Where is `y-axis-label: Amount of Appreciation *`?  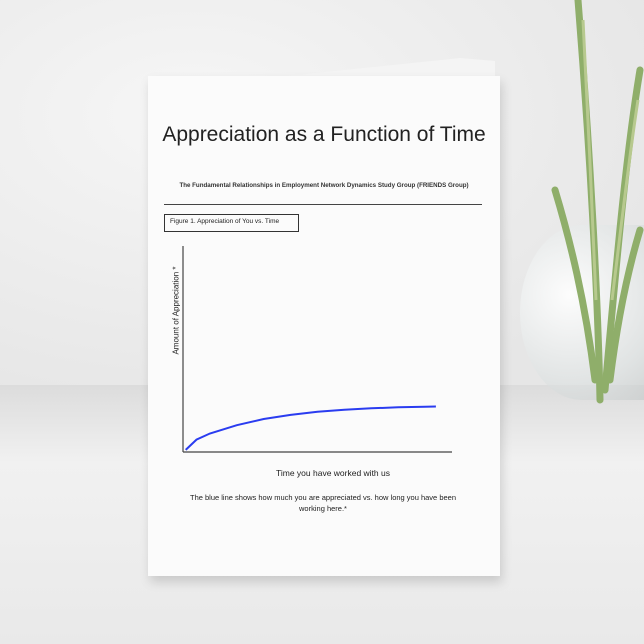
y-axis-label: Amount of Appreciation * is located at coordinates (176, 310).